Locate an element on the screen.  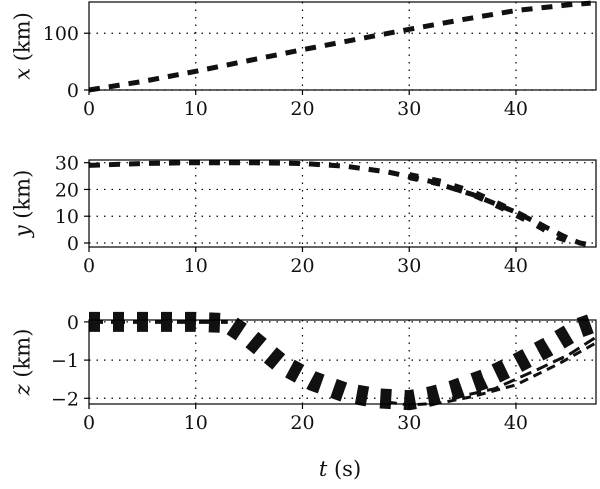
panel-x-xtick-label: 10 is located at coordinates (196, 109).